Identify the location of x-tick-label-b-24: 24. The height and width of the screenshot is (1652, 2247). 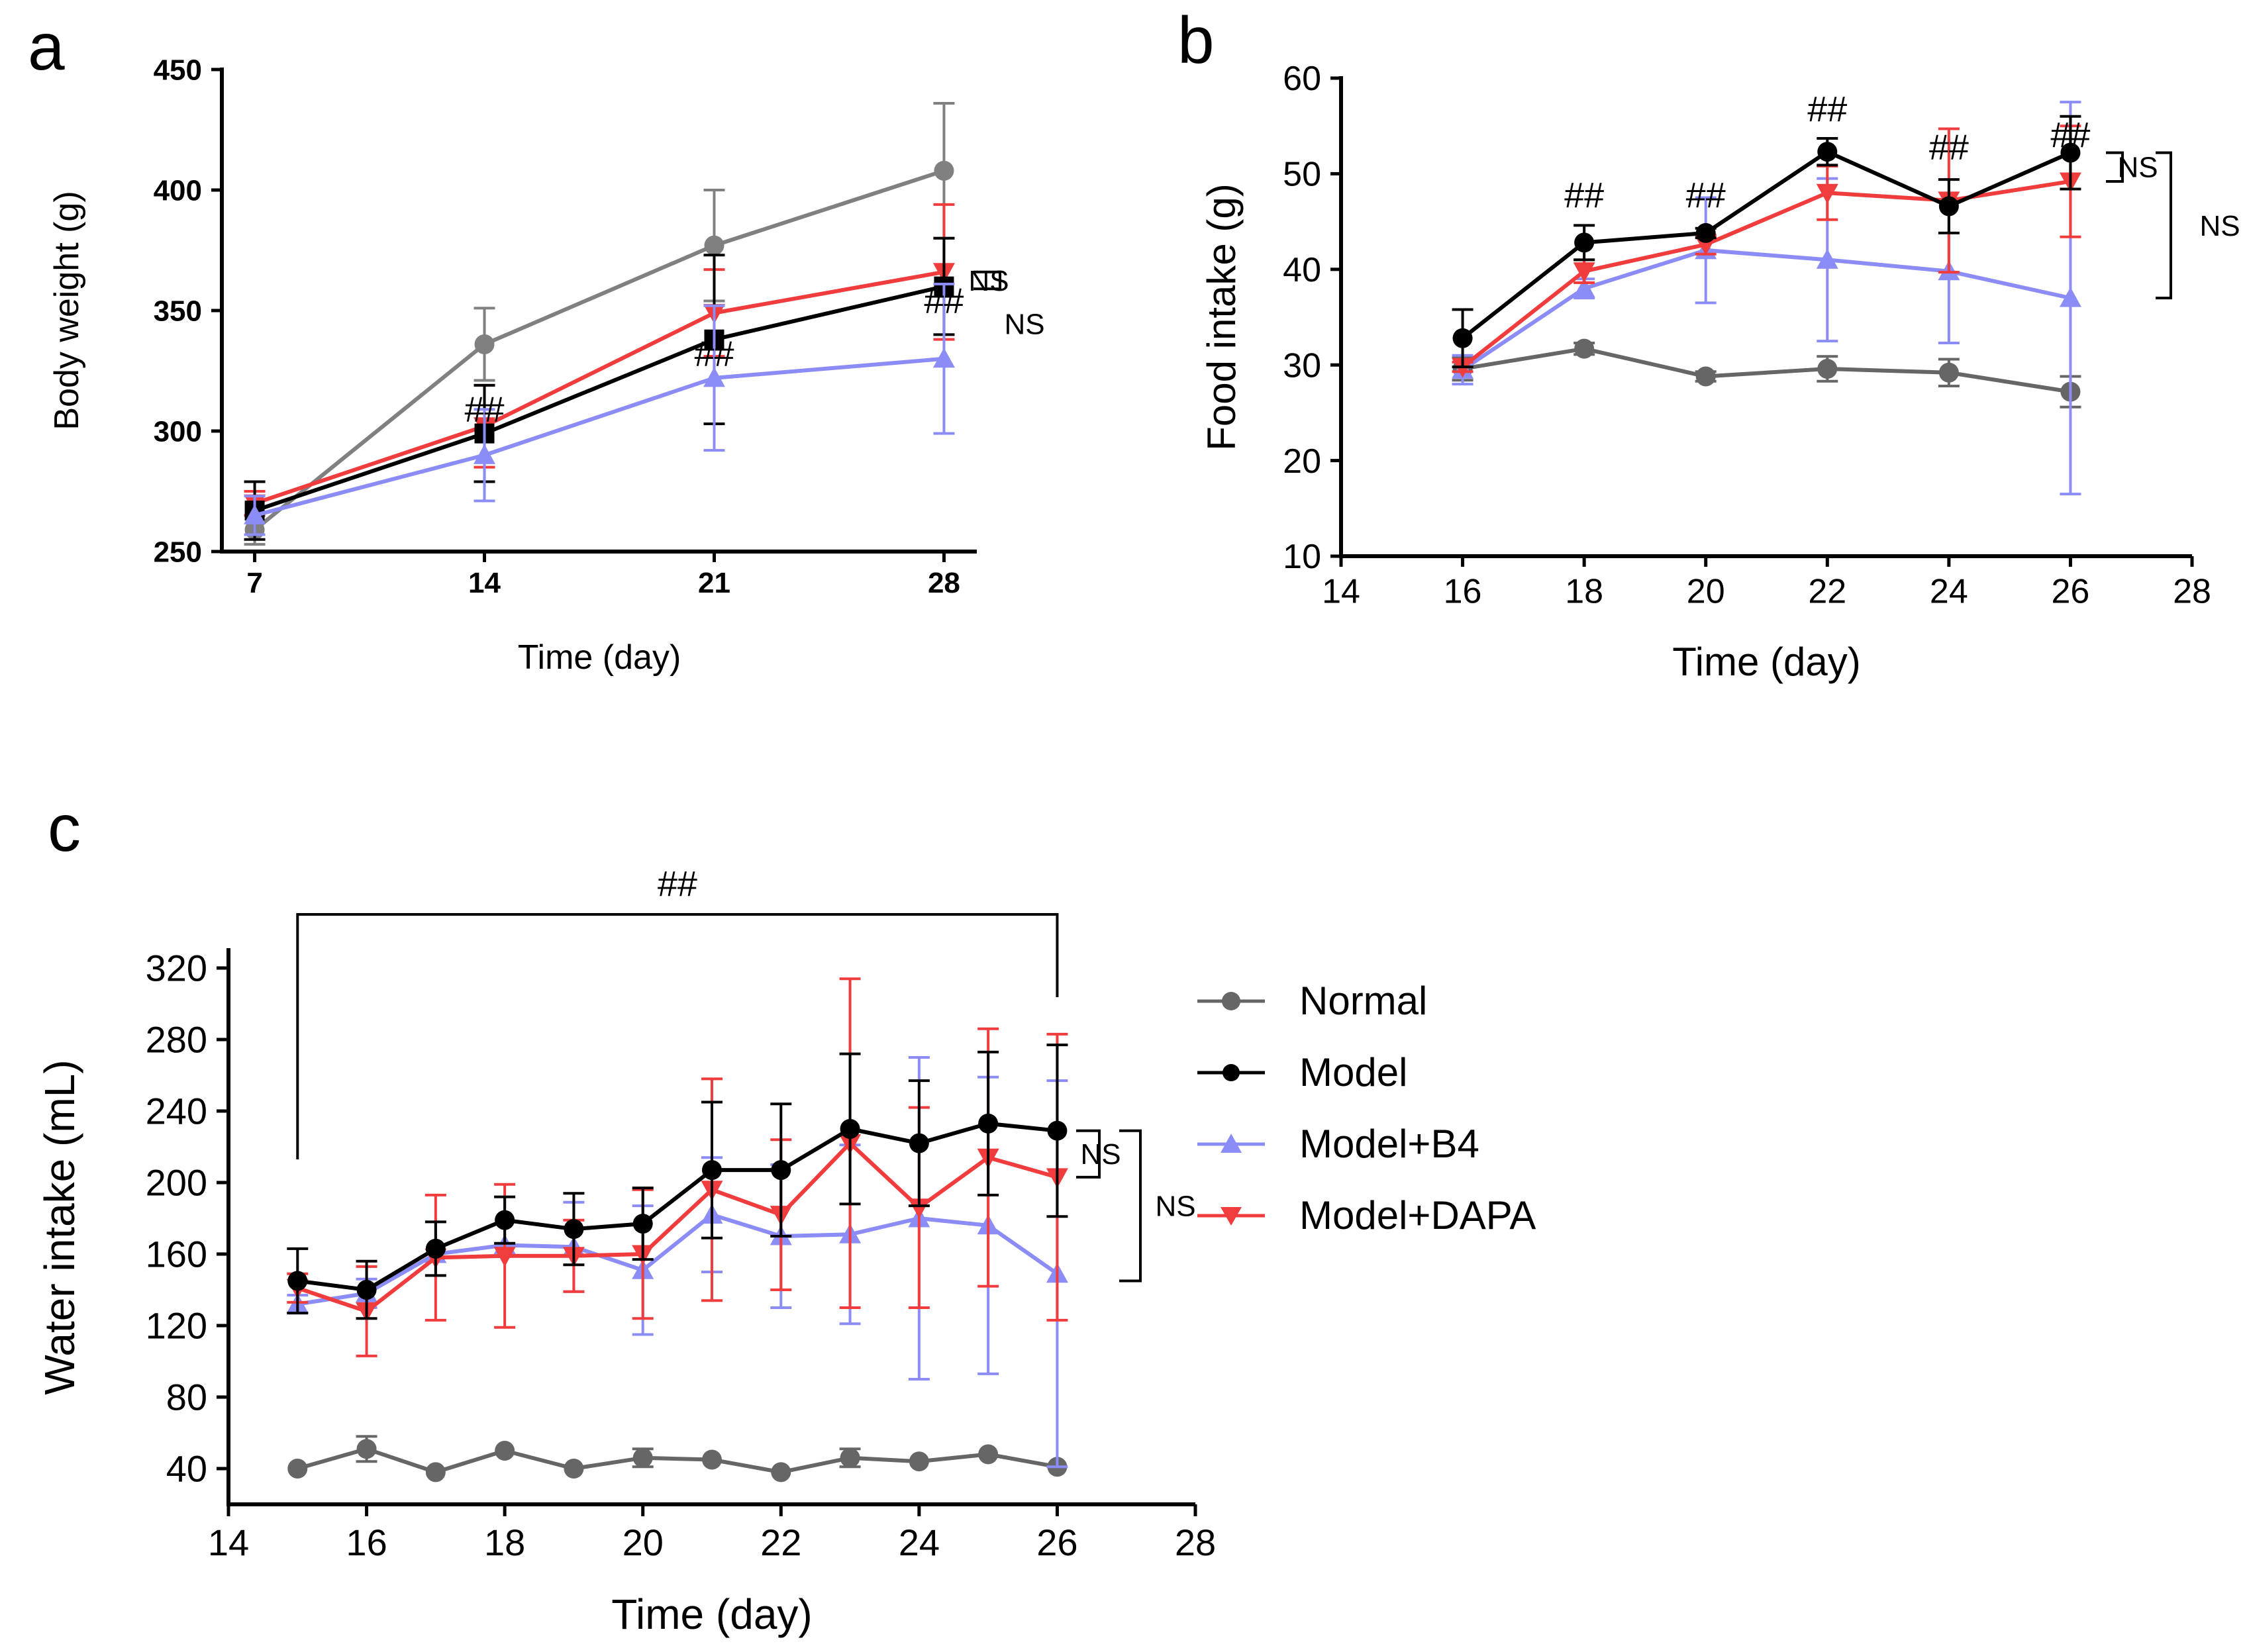
(1949, 592).